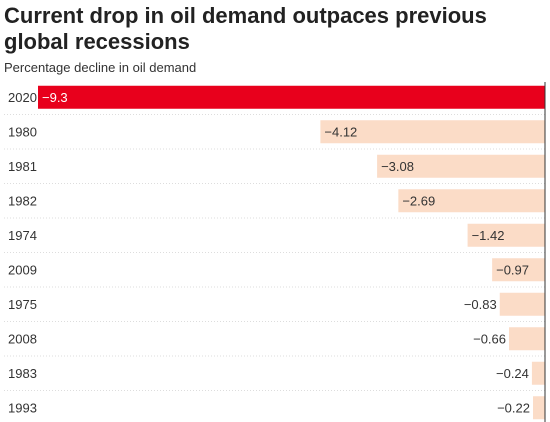 This screenshot has height=422, width=550. I want to click on category-label: 2020, so click(22, 97).